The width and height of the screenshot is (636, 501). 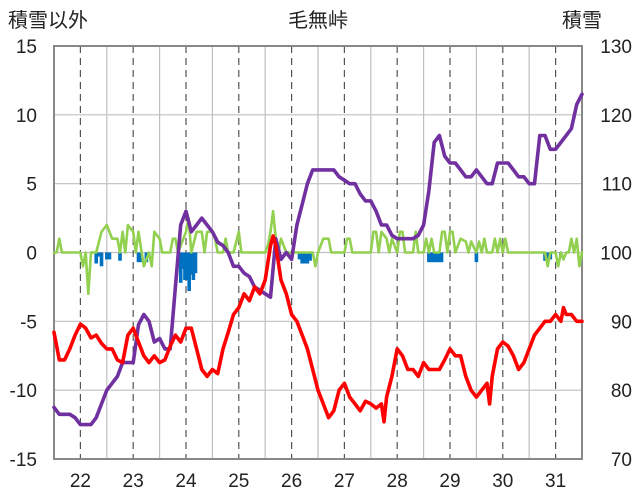 I want to click on x-tick-label: 22, so click(x=80, y=481).